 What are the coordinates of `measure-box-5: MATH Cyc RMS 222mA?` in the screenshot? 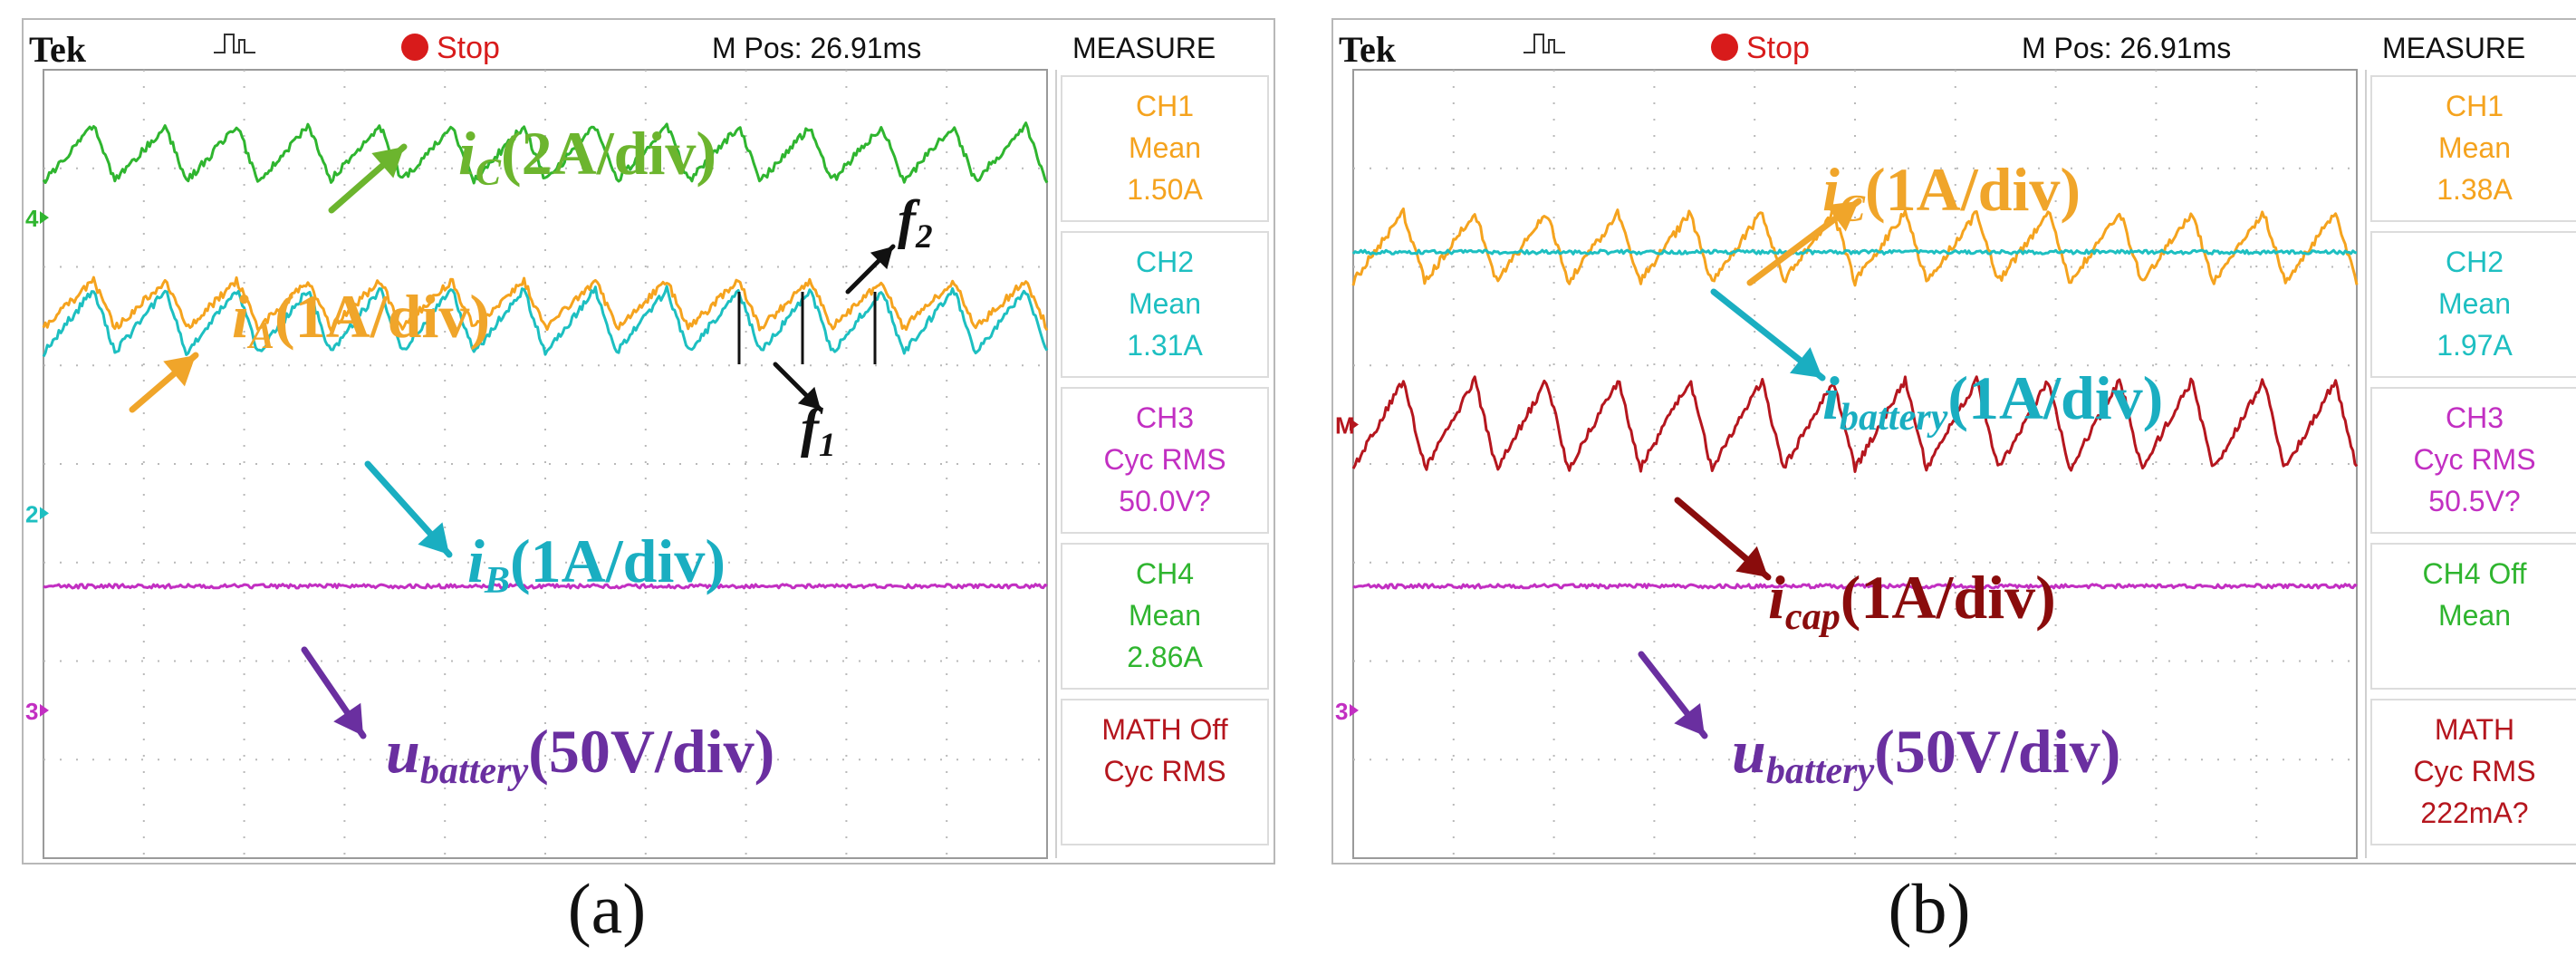 It's located at (2473, 772).